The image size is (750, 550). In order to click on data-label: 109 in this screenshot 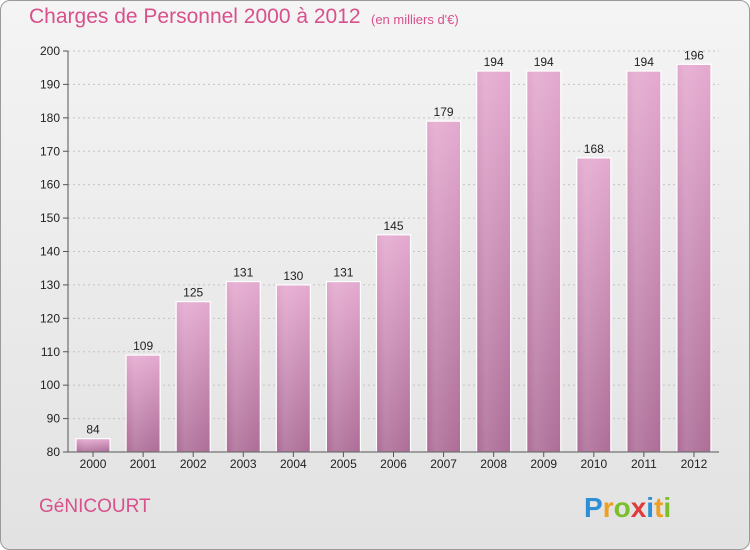, I will do `click(143, 346)`.